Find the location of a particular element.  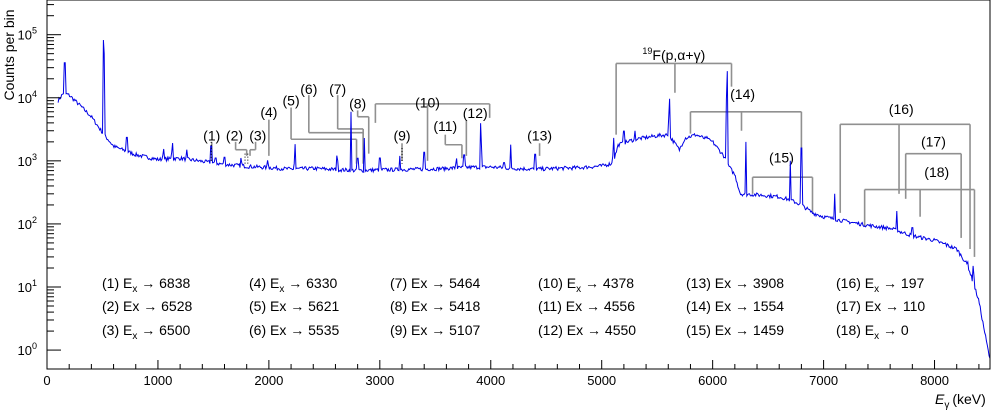

x-axis-subscript: γ is located at coordinates (946, 405).